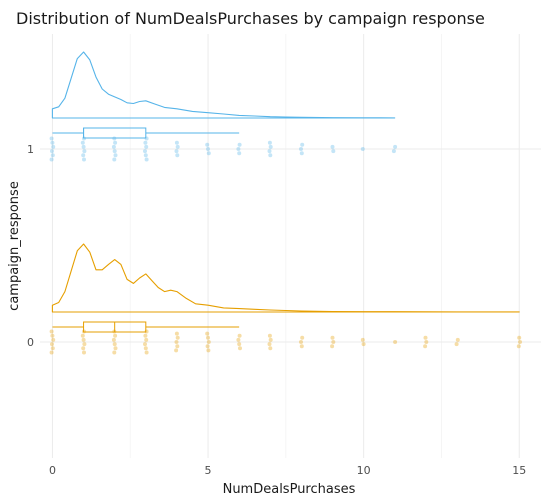  Describe the element at coordinates (287, 470) in the screenshot. I see `x-axis-ticks: 0 5 10 15` at that location.